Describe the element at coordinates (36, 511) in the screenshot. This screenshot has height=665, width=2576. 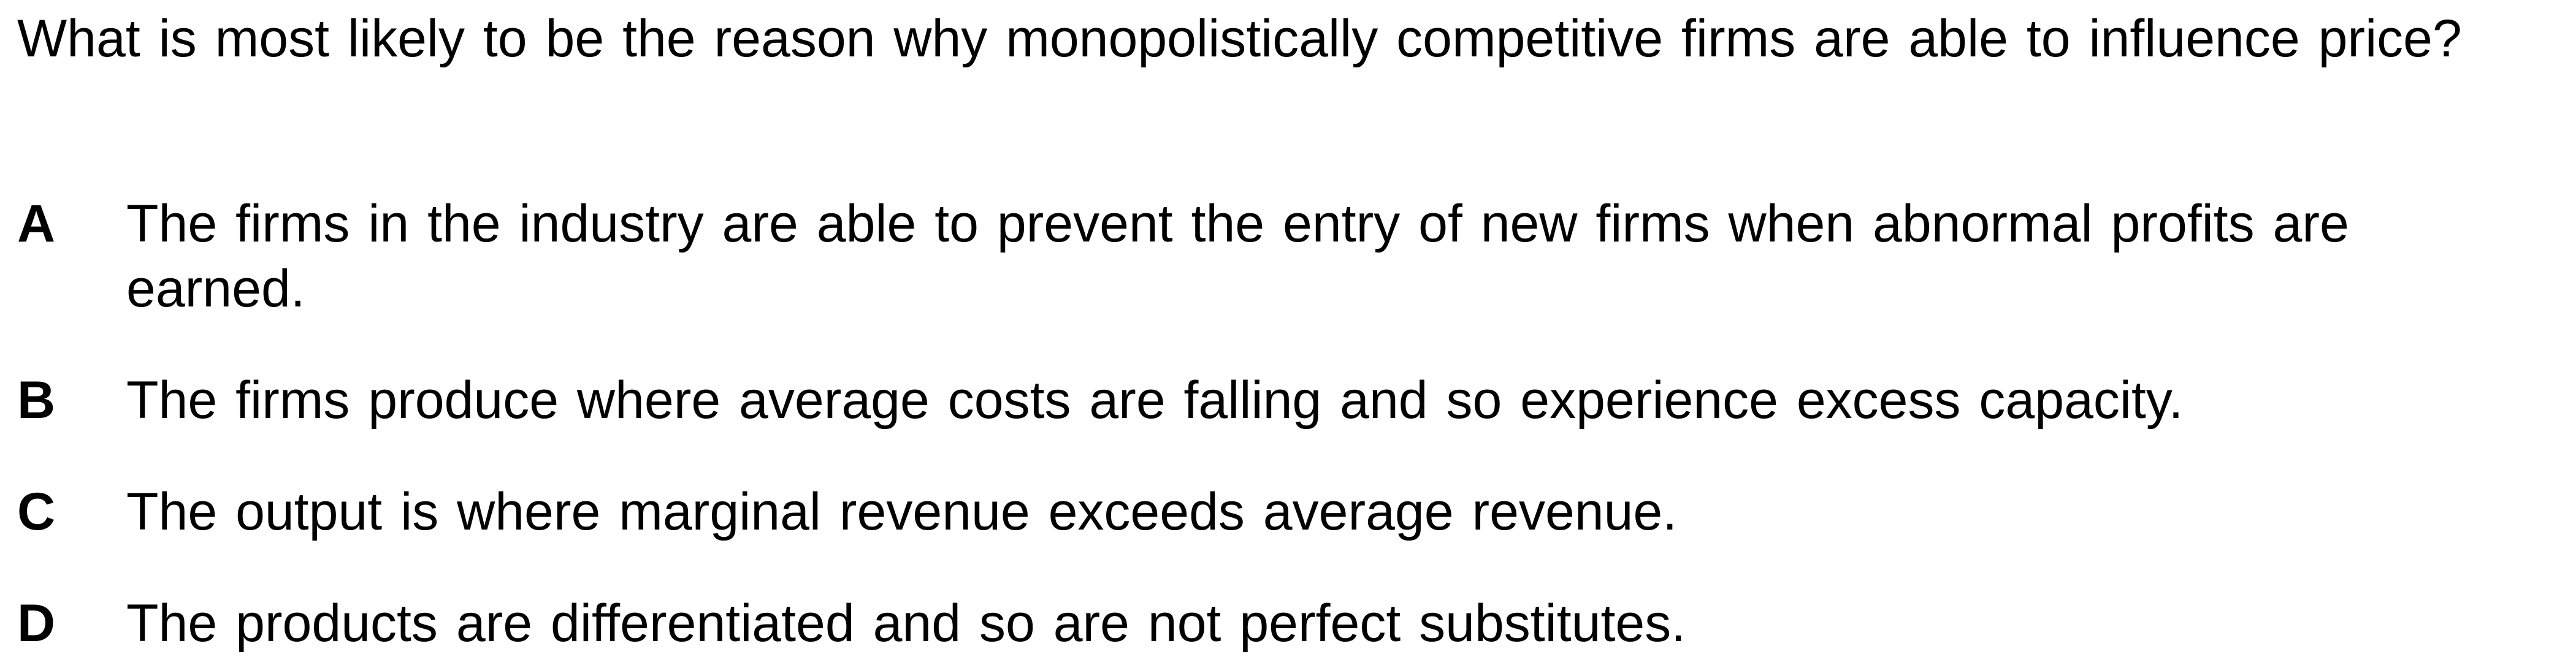
I see `option-letter: C` at that location.